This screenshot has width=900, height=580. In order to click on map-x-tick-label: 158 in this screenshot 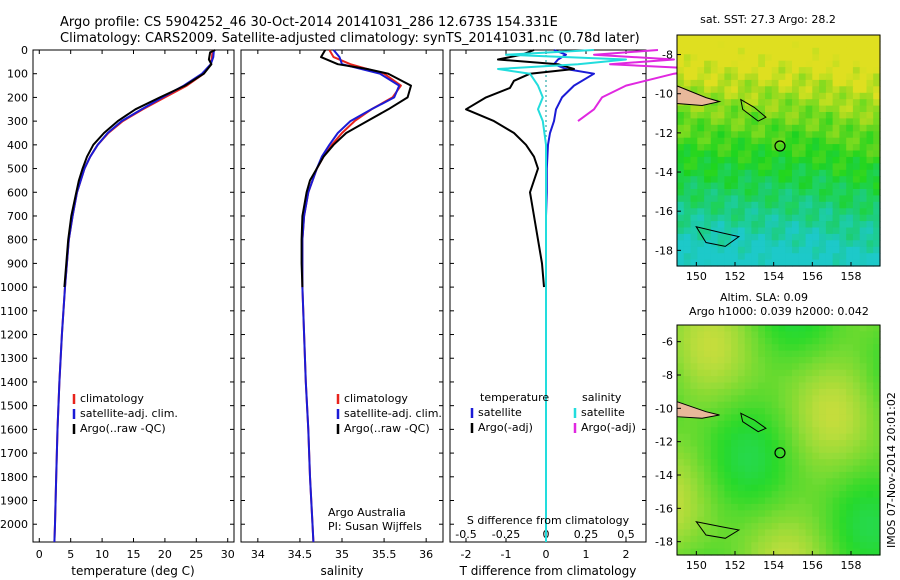, I will do `click(851, 276)`.